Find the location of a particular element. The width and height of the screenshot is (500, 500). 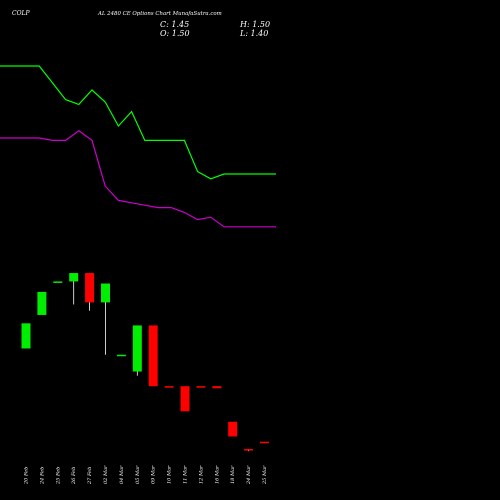

x-tick-label: 26 Feb is located at coordinates (74, 476).